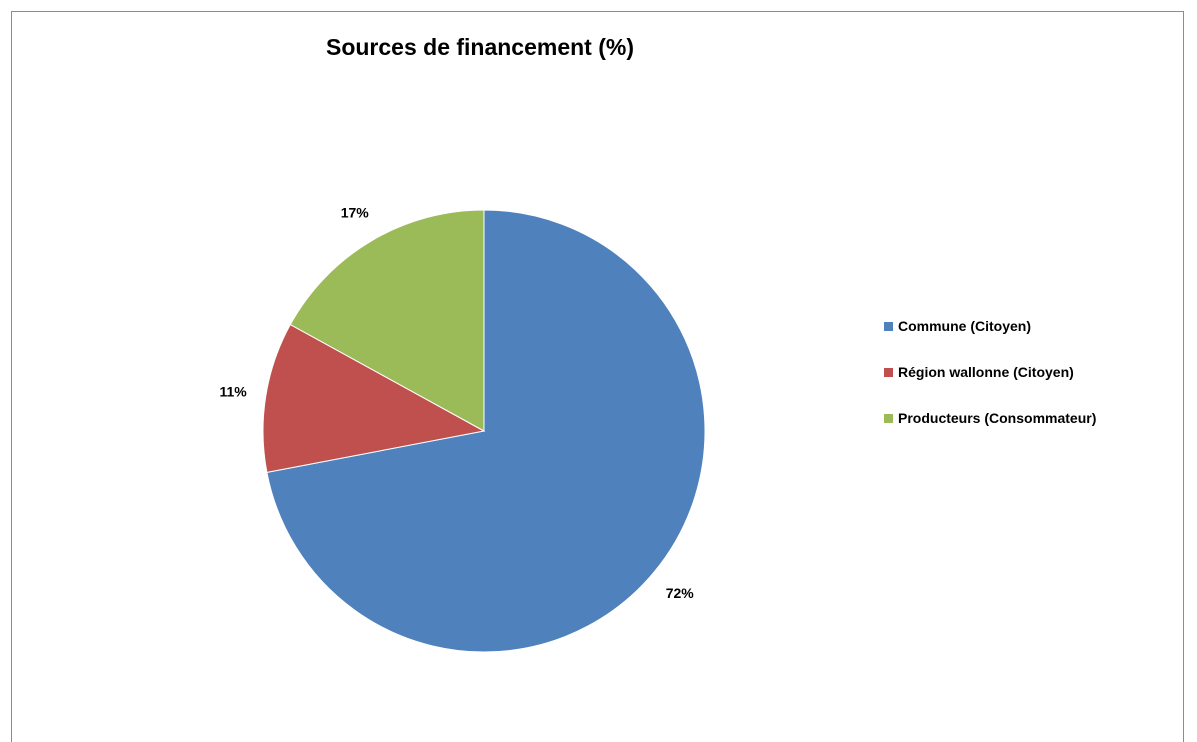 Image resolution: width=1197 pixels, height=742 pixels. Describe the element at coordinates (964, 326) in the screenshot. I see `legend-label: Commune (Citoyen)` at that location.